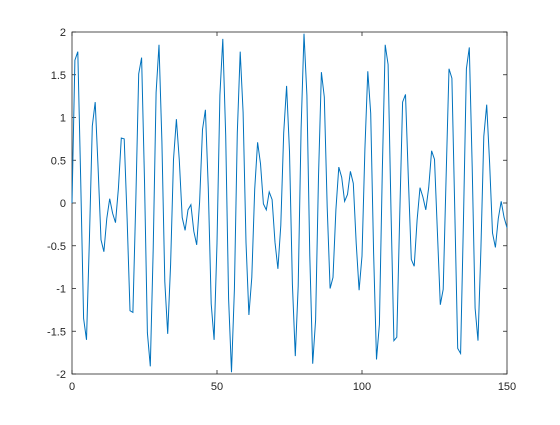 The width and height of the screenshot is (560, 425). I want to click on x-tick-label: 0, so click(72, 387).